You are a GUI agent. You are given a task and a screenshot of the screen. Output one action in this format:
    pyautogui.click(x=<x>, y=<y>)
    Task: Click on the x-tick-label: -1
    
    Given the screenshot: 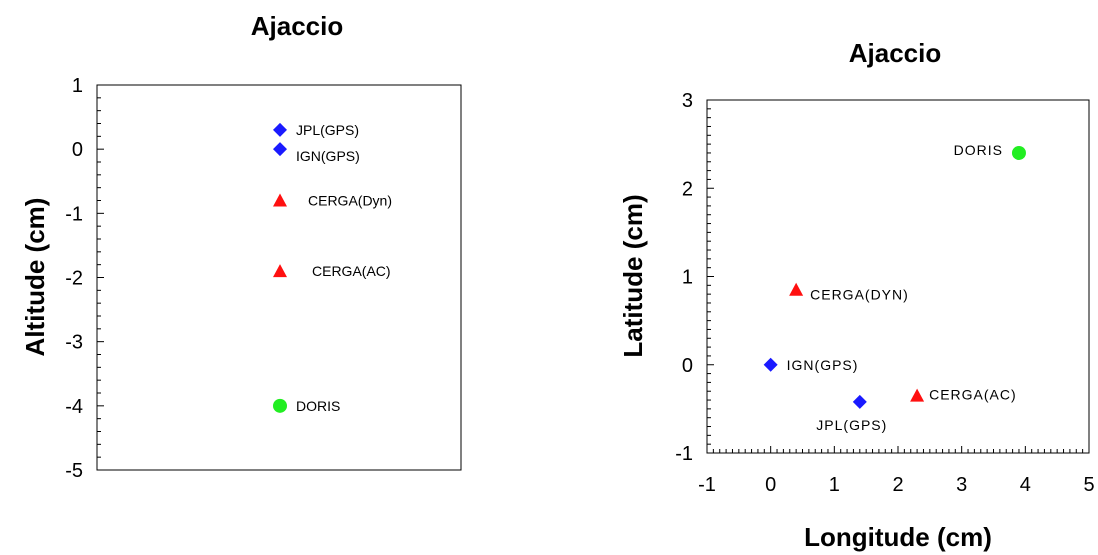 What is the action you would take?
    pyautogui.click(x=707, y=485)
    